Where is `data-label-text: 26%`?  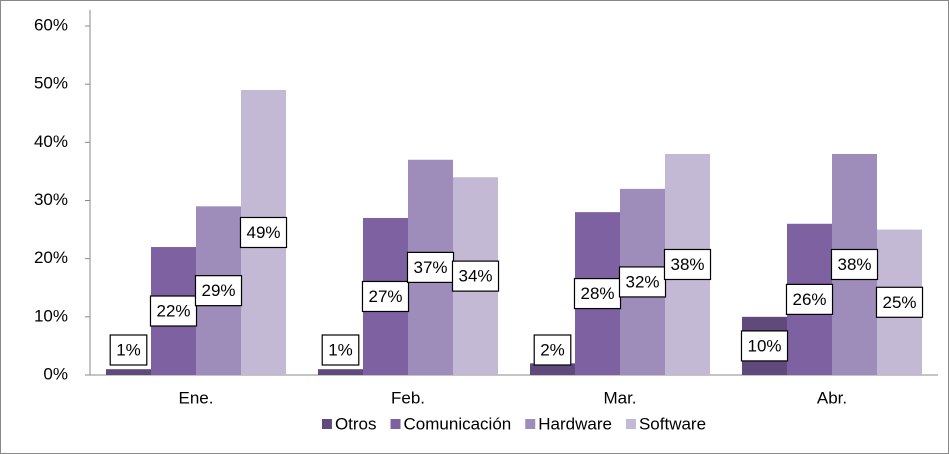 data-label-text: 26% is located at coordinates (809, 299).